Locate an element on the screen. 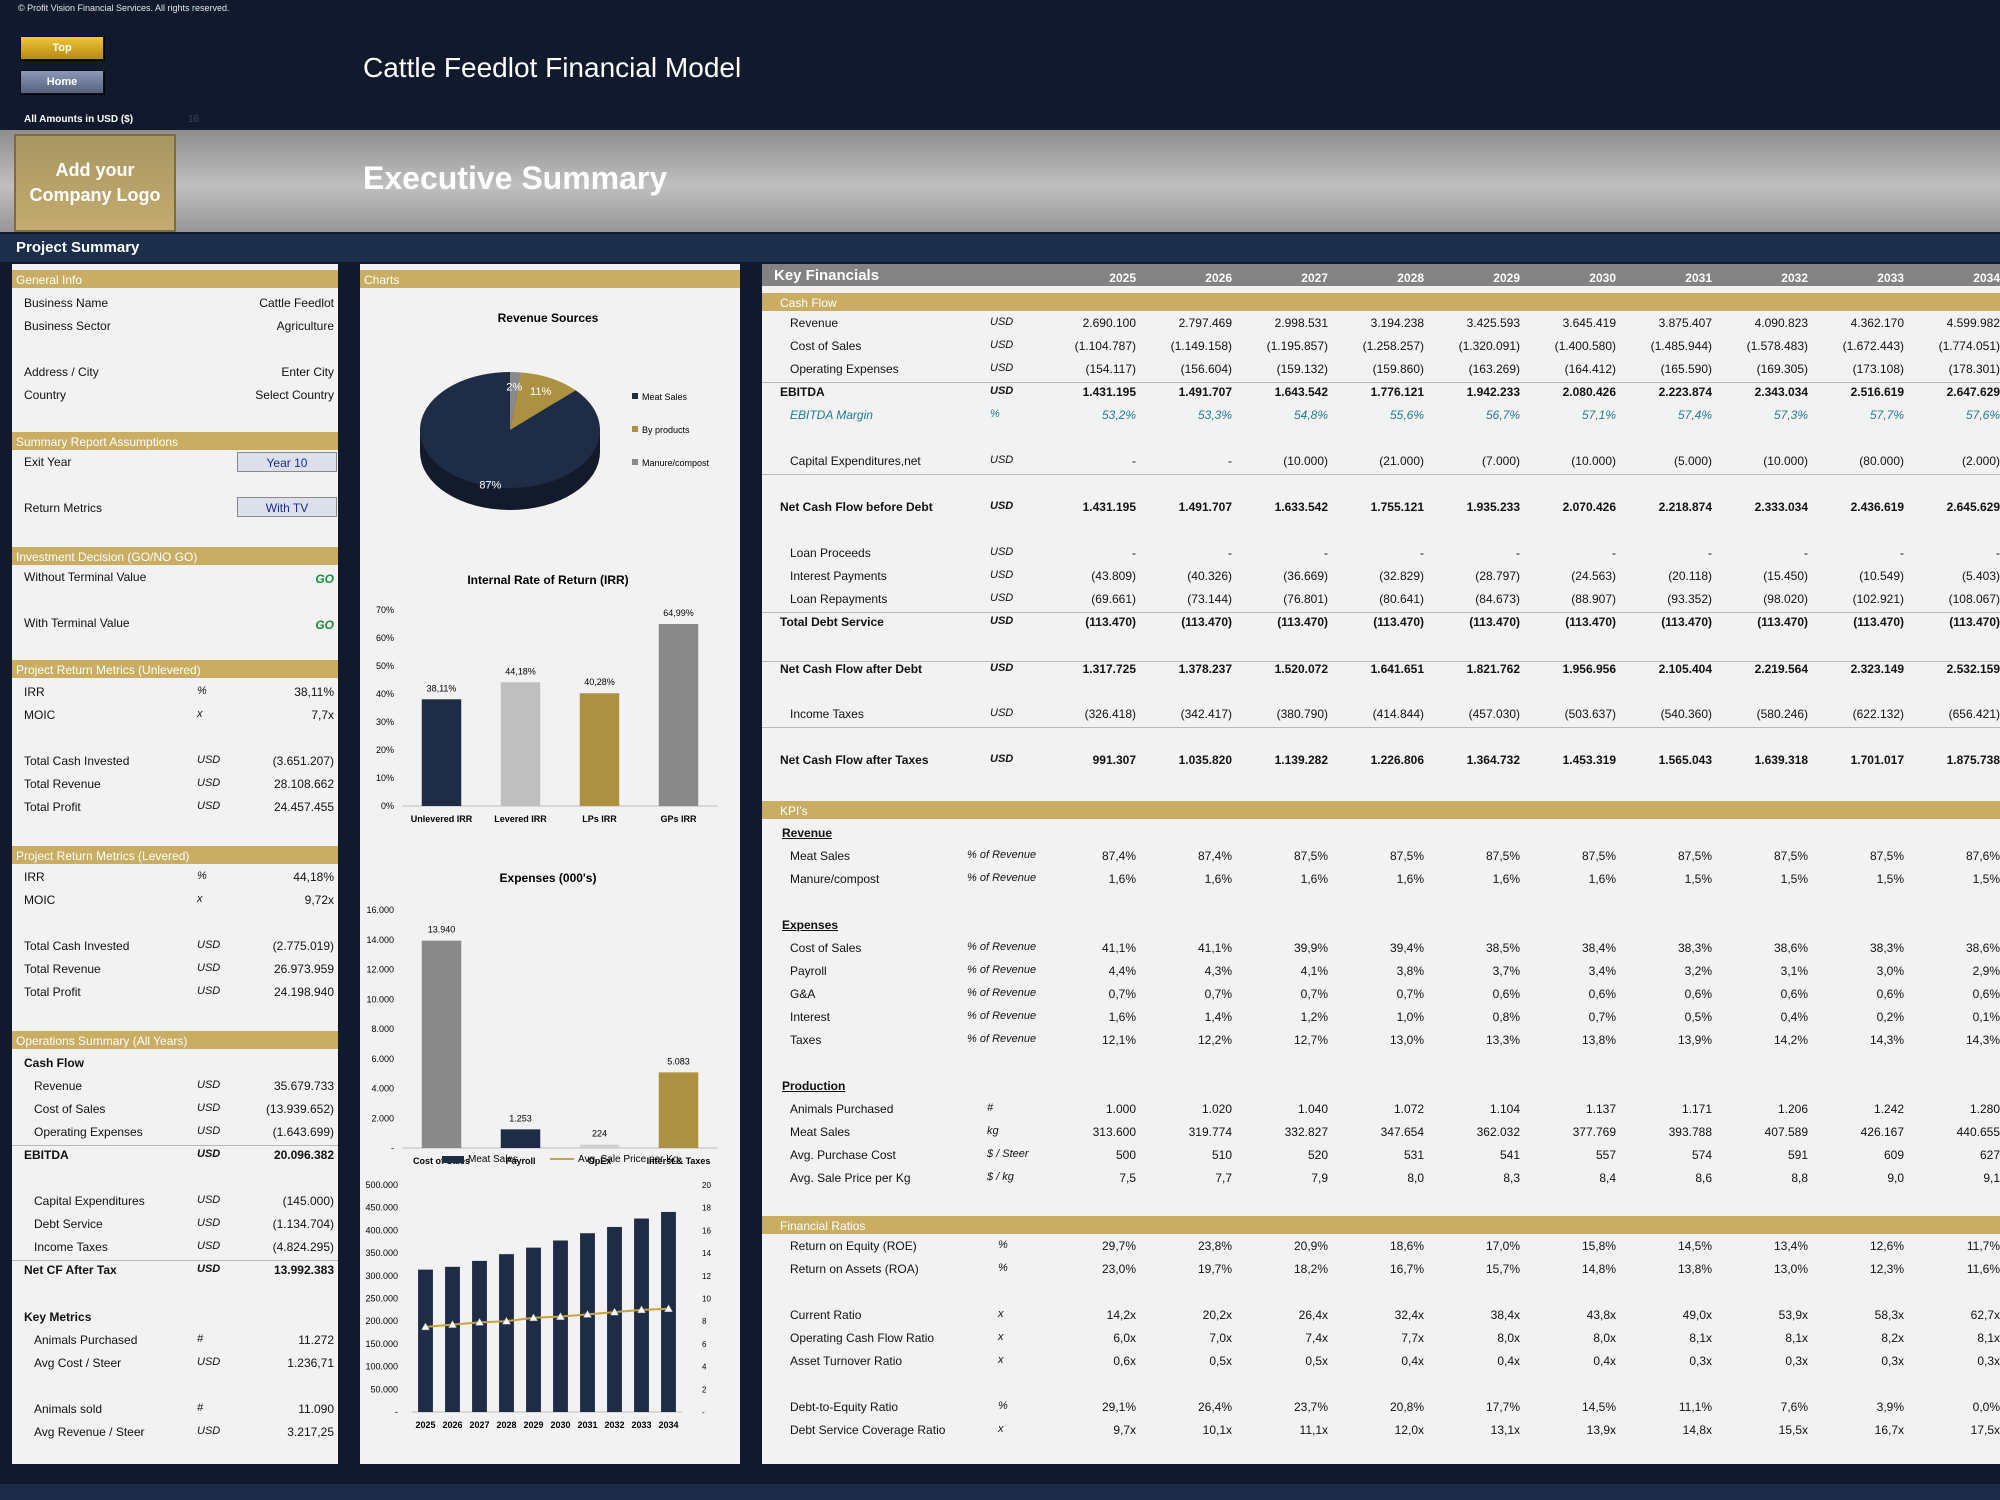 The image size is (2000, 1500). row-value: (73.144) is located at coordinates (1209, 599).